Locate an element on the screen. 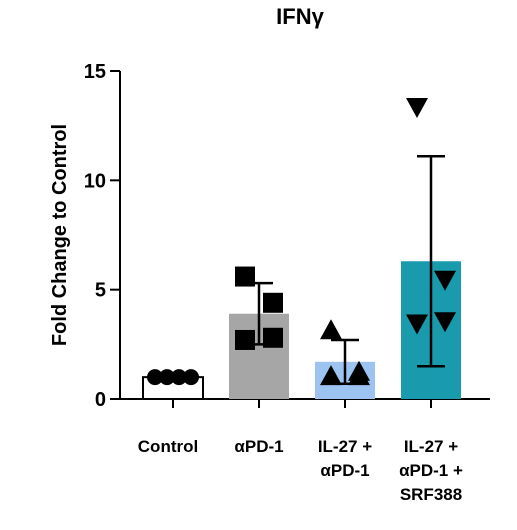  y-tick-label: 10 is located at coordinates (95, 181).